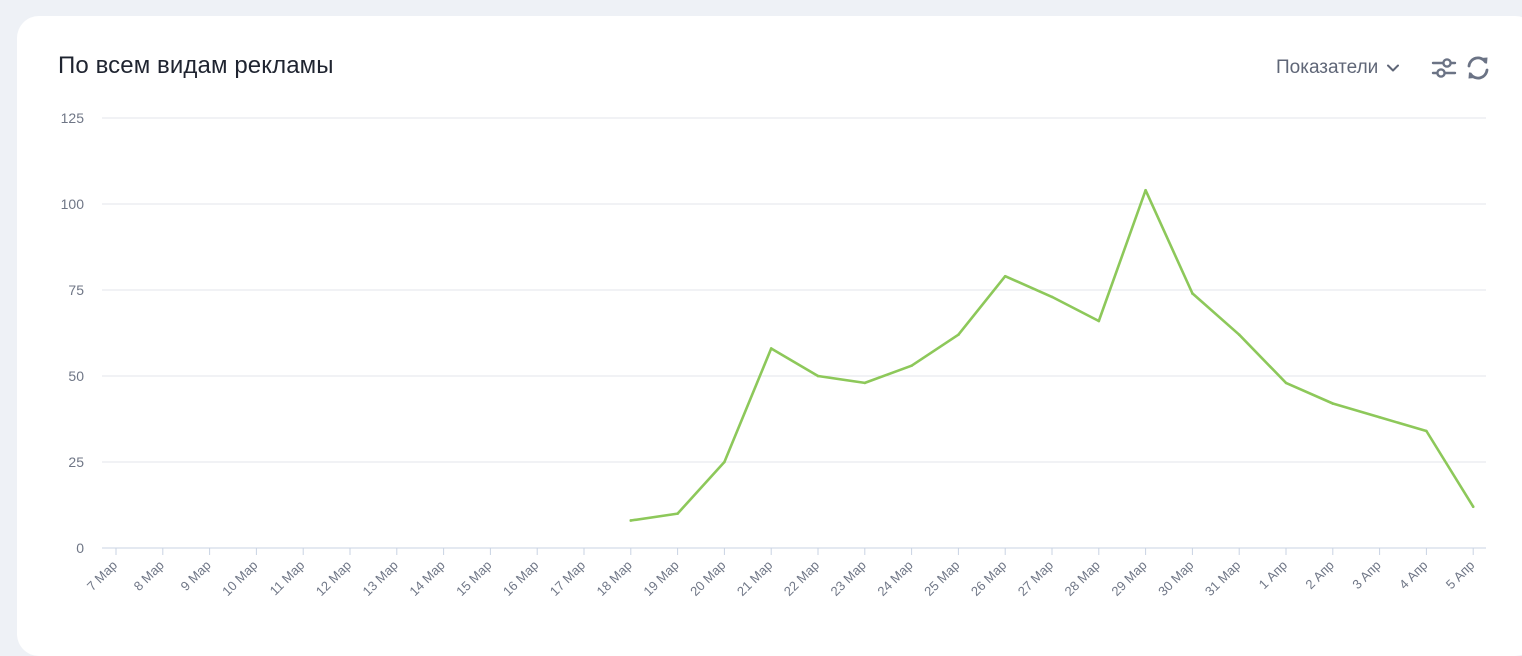 This screenshot has height=656, width=1522. Describe the element at coordinates (894, 578) in the screenshot. I see `x-tick-label: 24 Мар` at that location.